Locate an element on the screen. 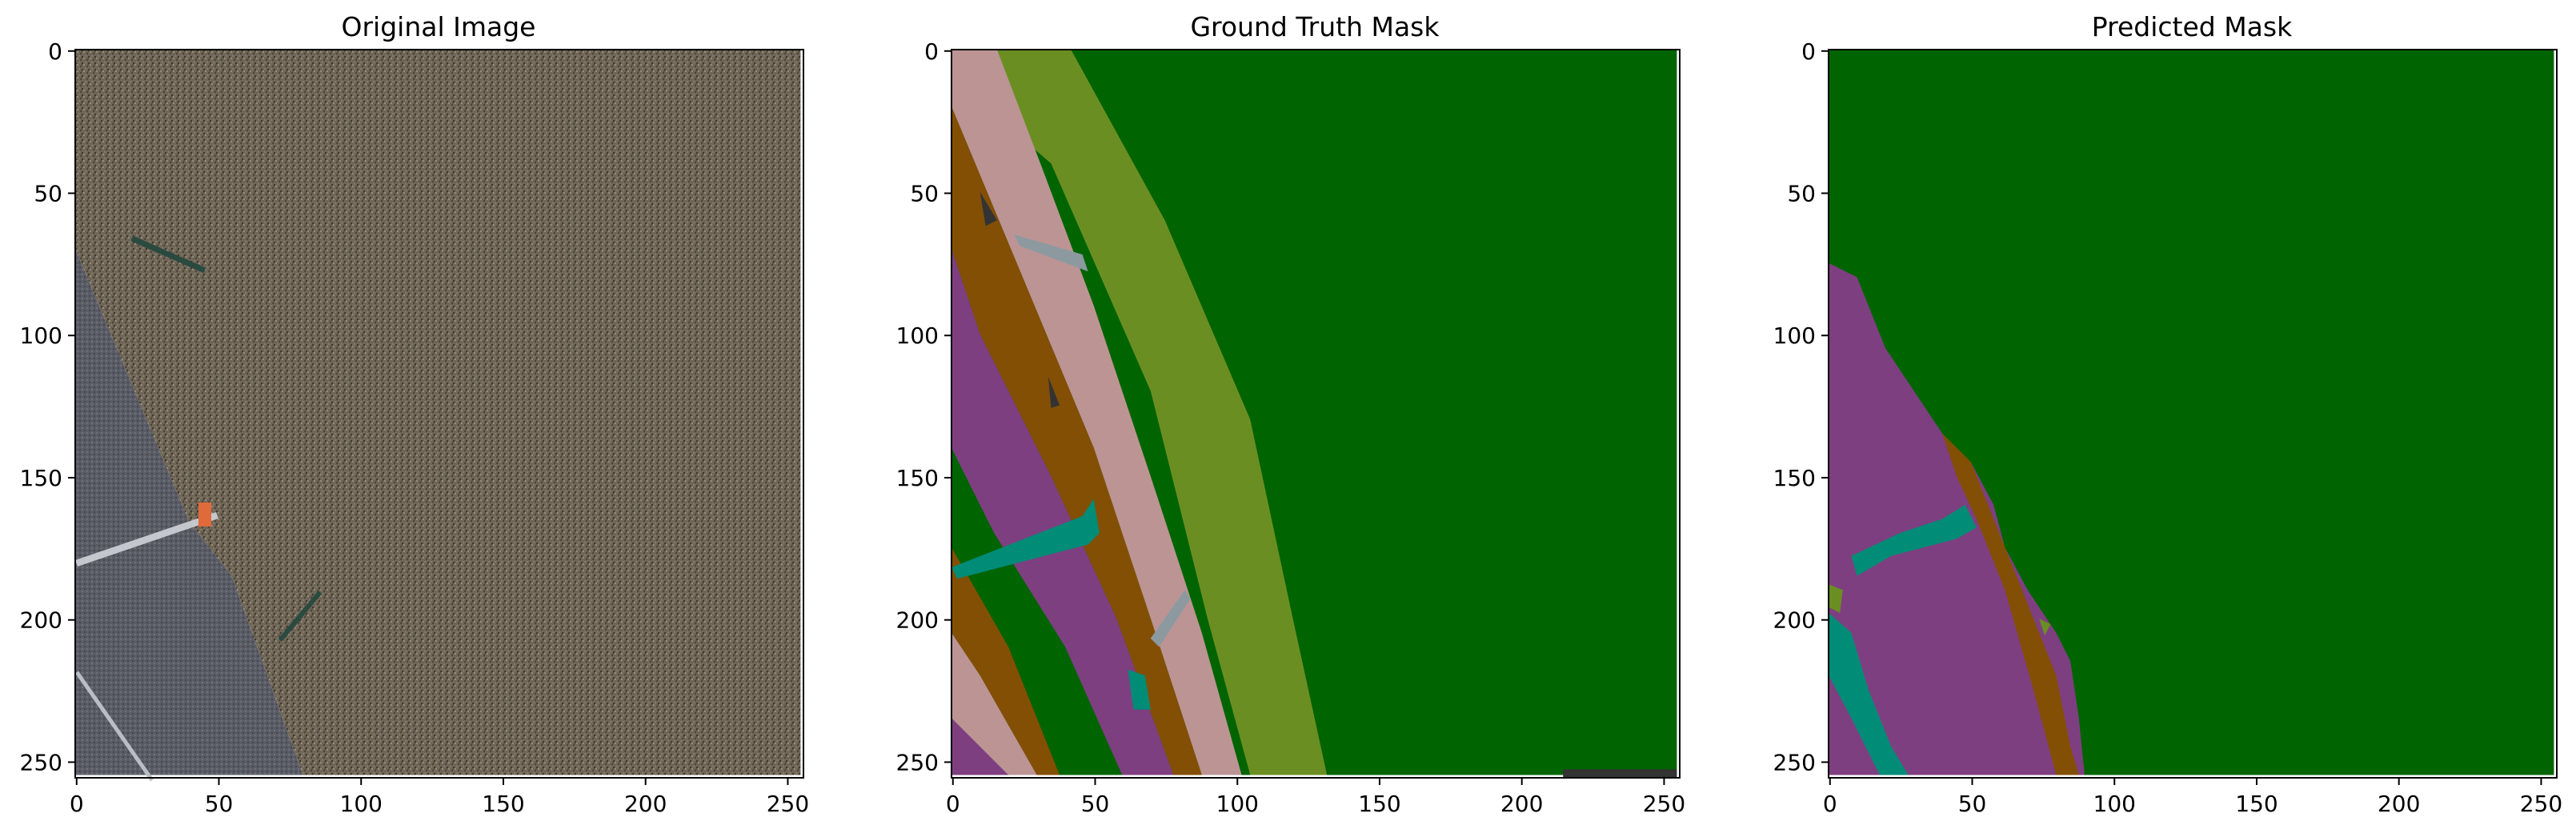 The width and height of the screenshot is (2576, 833). panel-title: Ground Truth Mask is located at coordinates (1315, 26).